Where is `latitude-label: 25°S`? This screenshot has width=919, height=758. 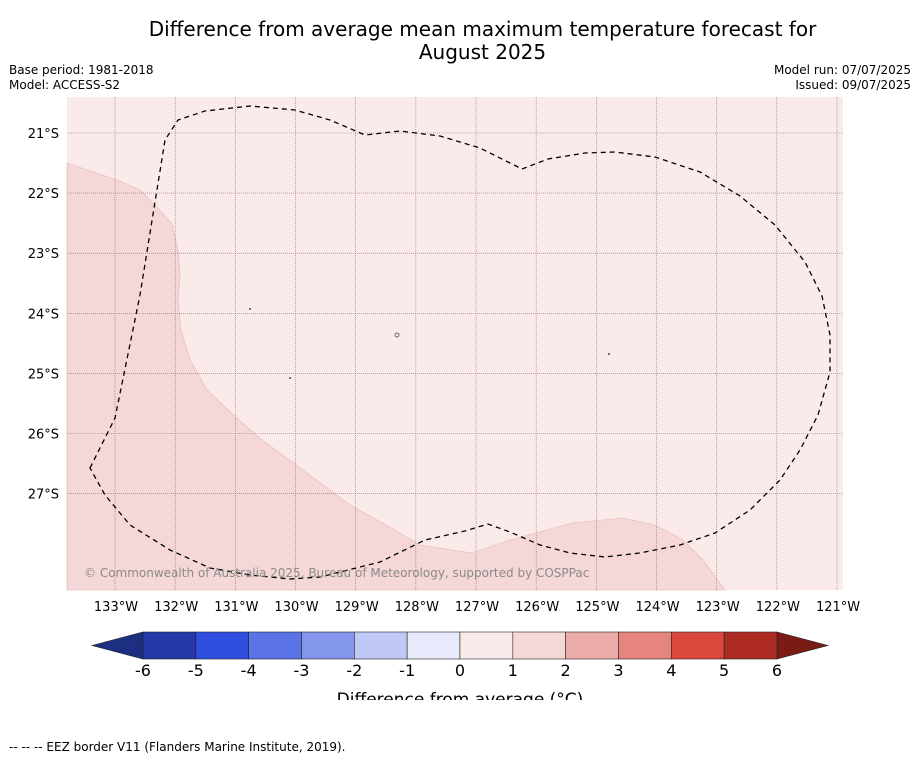
latitude-label: 25°S is located at coordinates (43, 374).